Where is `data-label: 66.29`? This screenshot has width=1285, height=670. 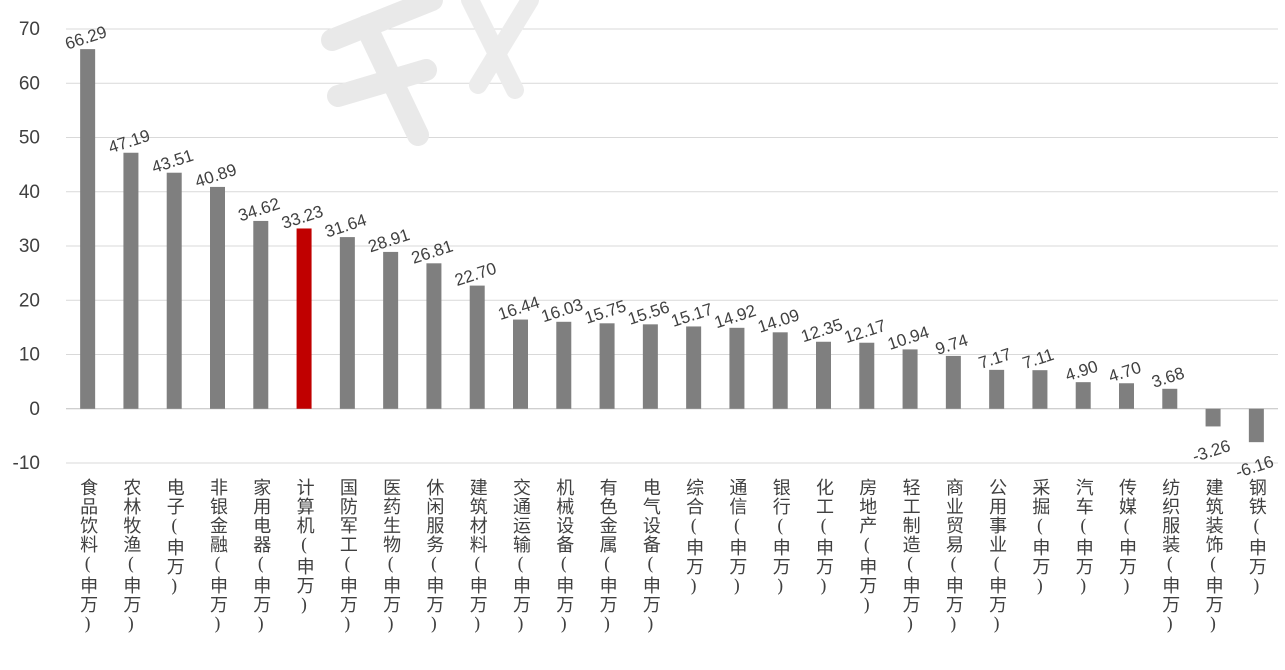 data-label: 66.29 is located at coordinates (86, 37).